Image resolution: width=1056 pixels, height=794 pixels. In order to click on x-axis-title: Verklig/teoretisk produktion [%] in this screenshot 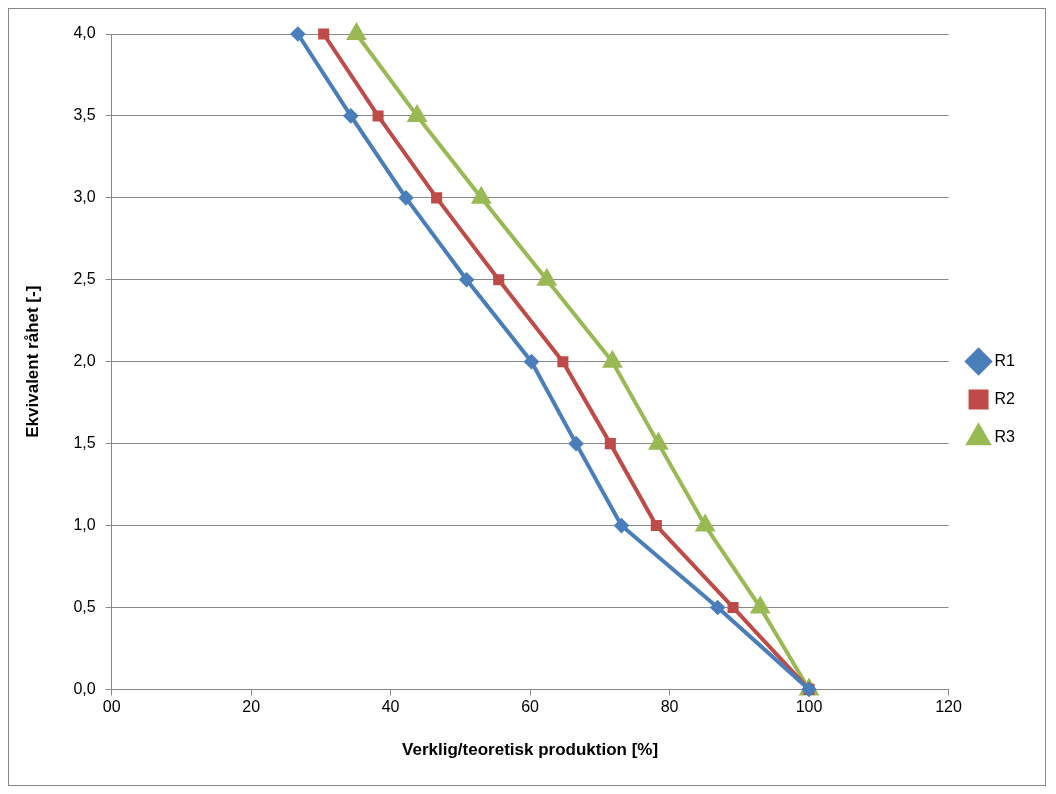, I will do `click(530, 750)`.